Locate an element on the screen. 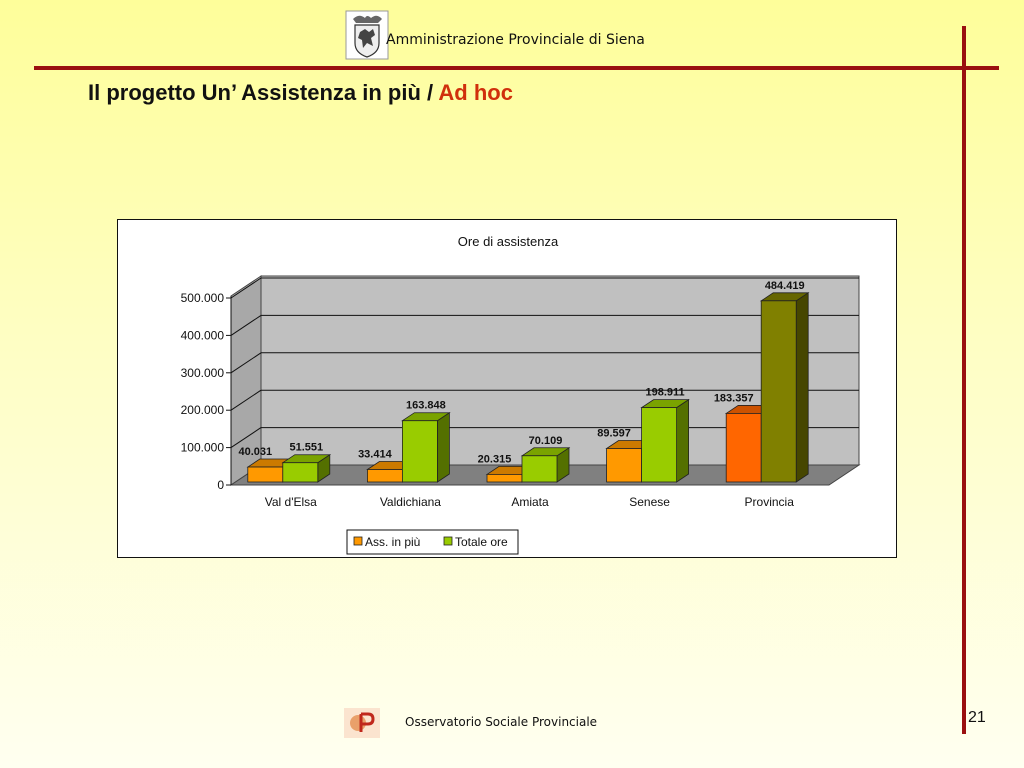 The image size is (1024, 768). osp-logo-icon is located at coordinates (362, 723).